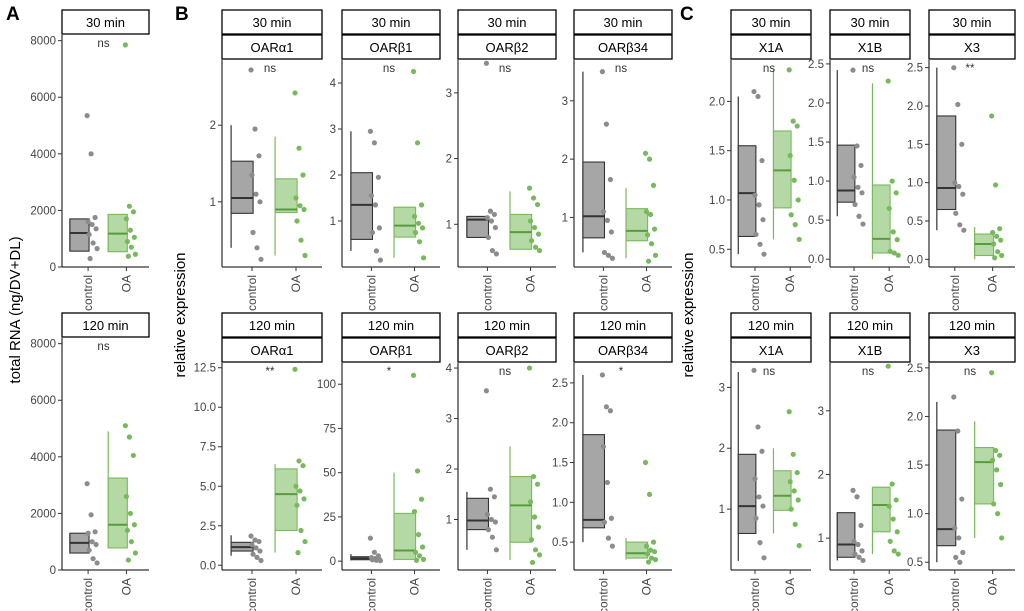  Describe the element at coordinates (870, 350) in the screenshot. I see `facet-strip-label: X1B` at that location.